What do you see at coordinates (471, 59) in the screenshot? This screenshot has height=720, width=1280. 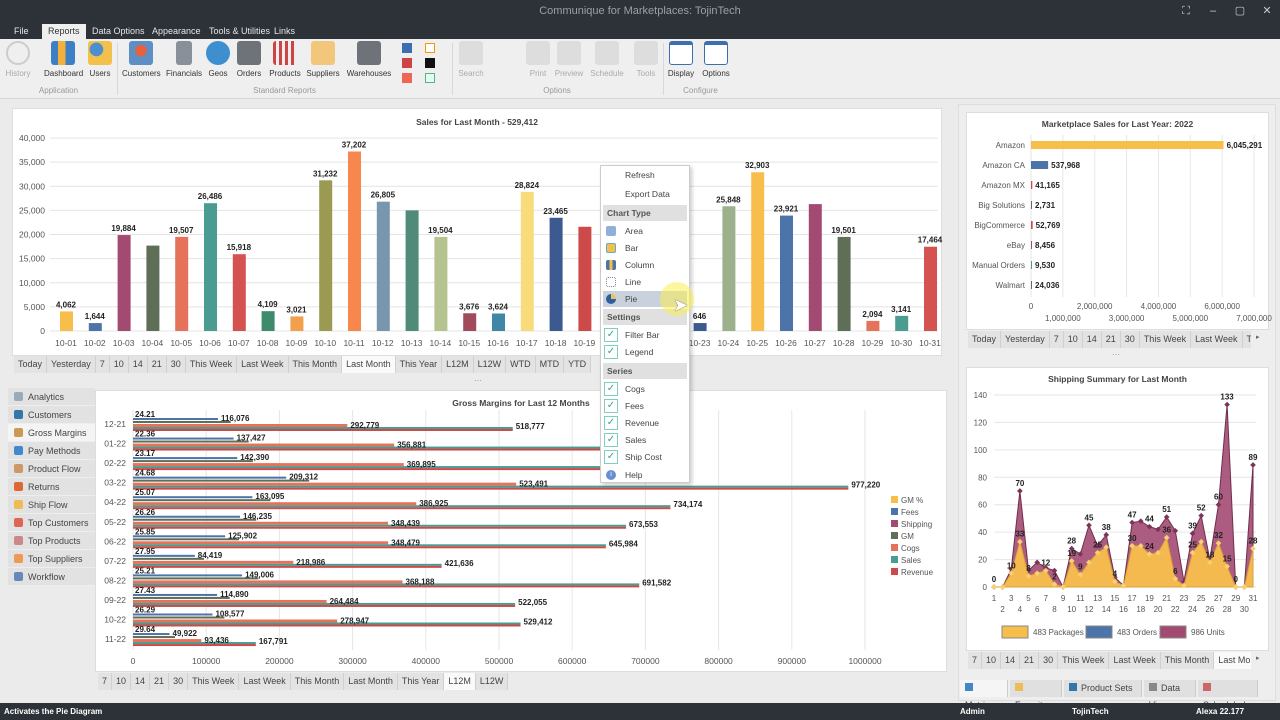 I see `search-button: Search` at bounding box center [471, 59].